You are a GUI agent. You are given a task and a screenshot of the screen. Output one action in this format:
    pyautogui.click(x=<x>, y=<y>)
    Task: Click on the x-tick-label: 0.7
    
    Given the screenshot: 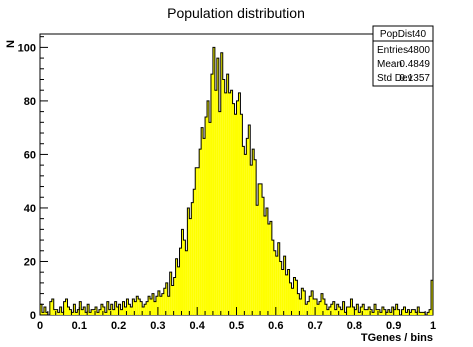 What is the action you would take?
    pyautogui.click(x=314, y=326)
    